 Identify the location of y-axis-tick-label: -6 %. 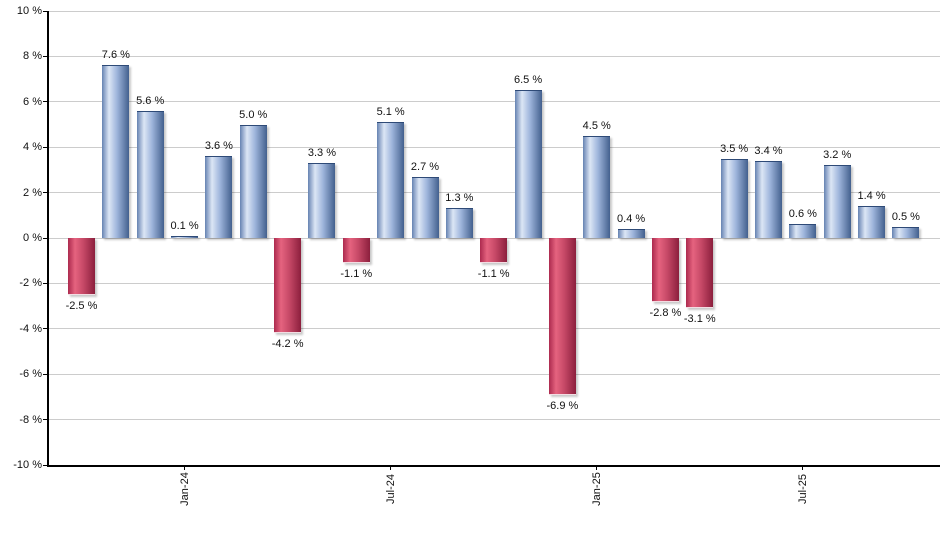
(30, 374).